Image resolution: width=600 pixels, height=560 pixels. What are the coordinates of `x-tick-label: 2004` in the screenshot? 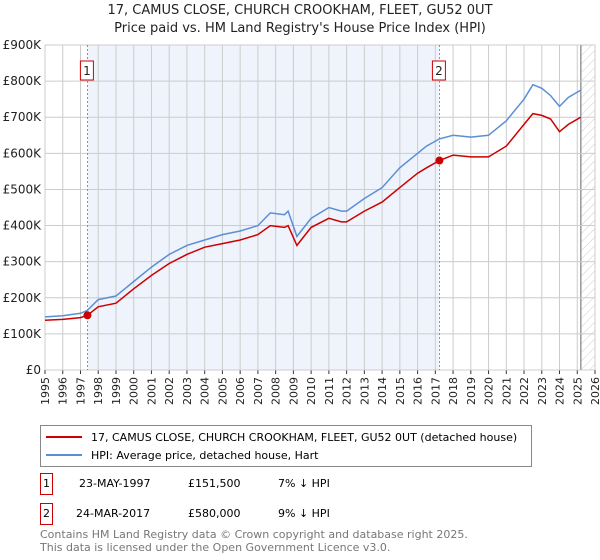 It's located at (205, 391).